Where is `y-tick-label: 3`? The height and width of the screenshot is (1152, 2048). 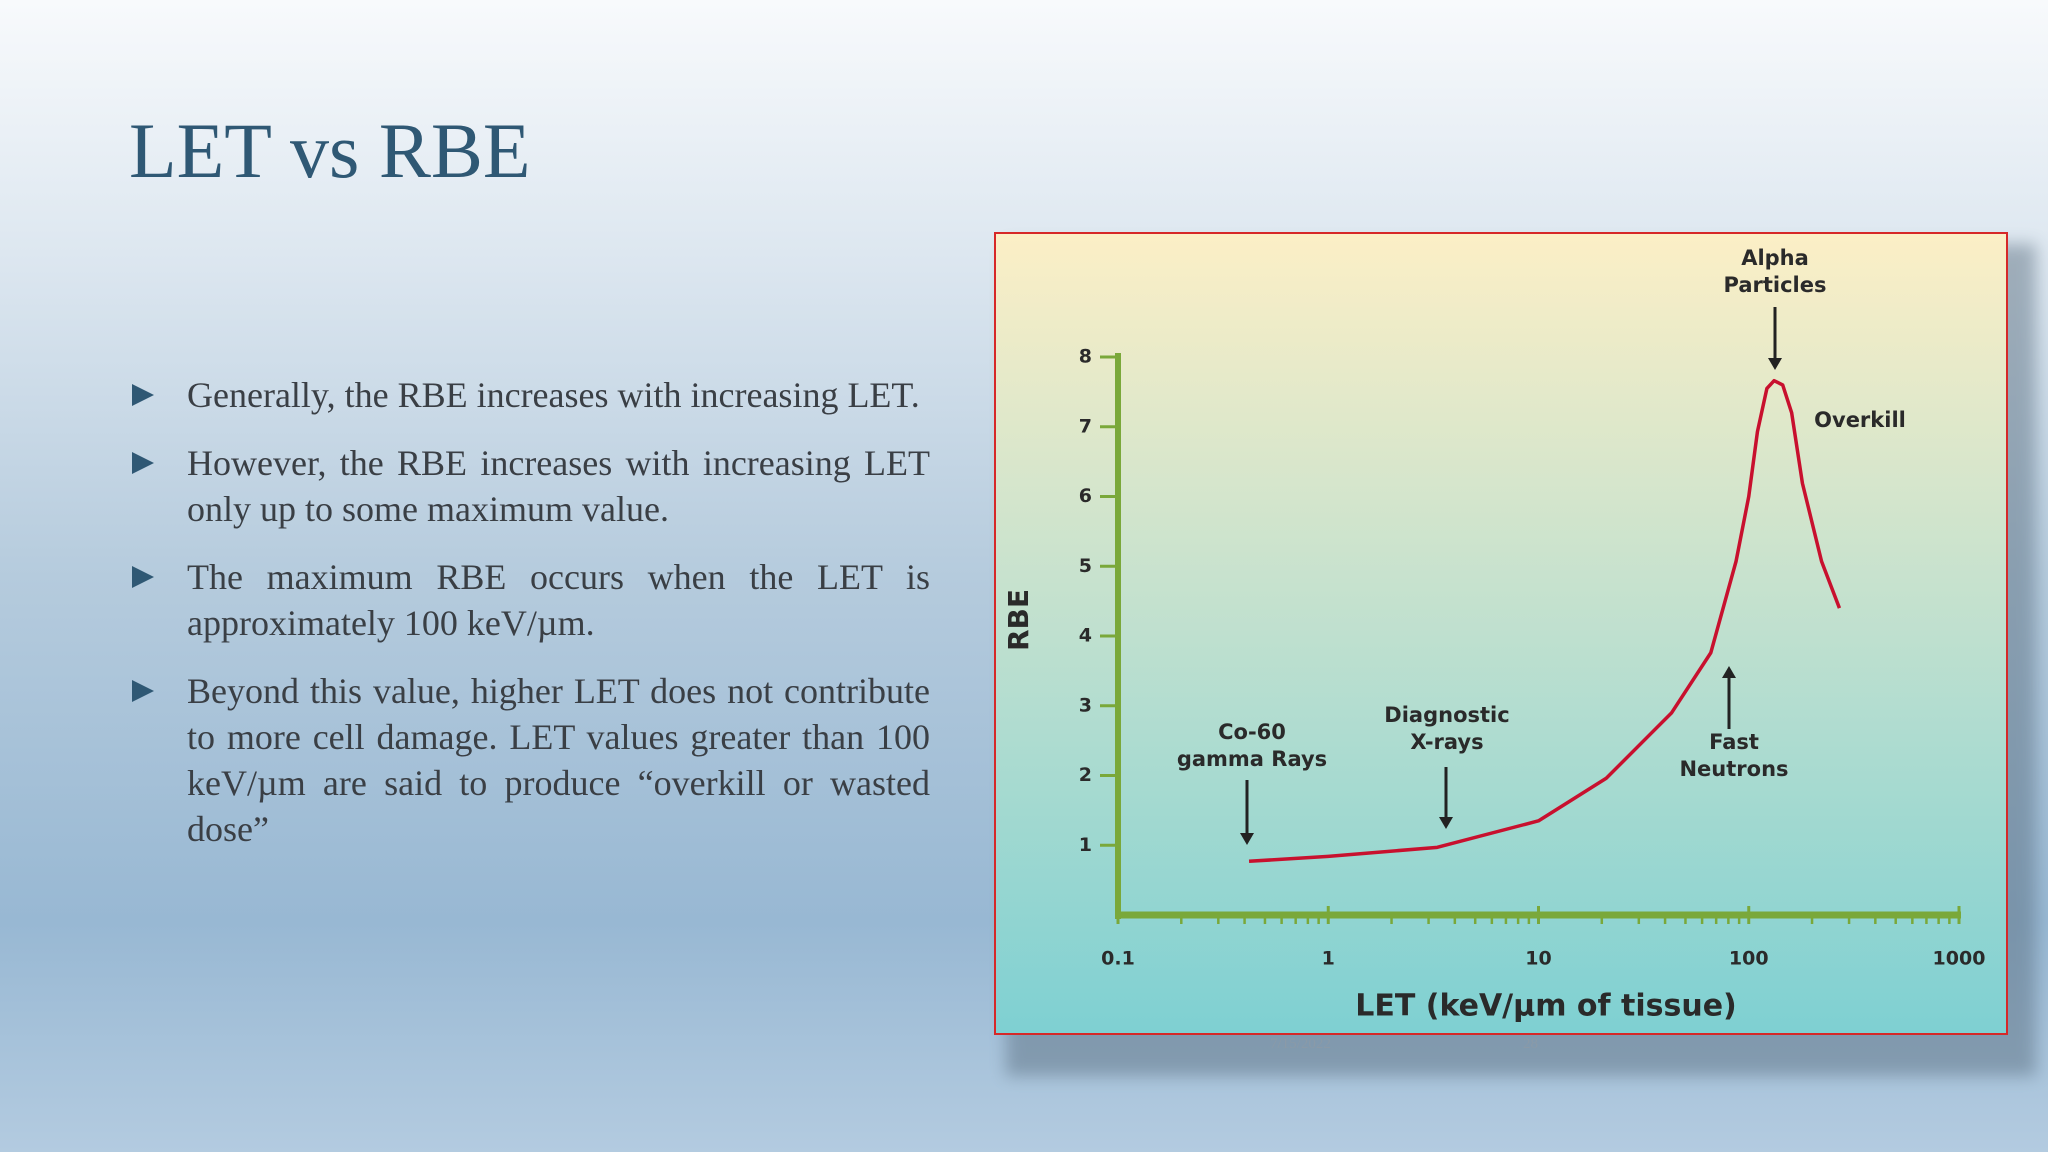 y-tick-label: 3 is located at coordinates (1085, 705).